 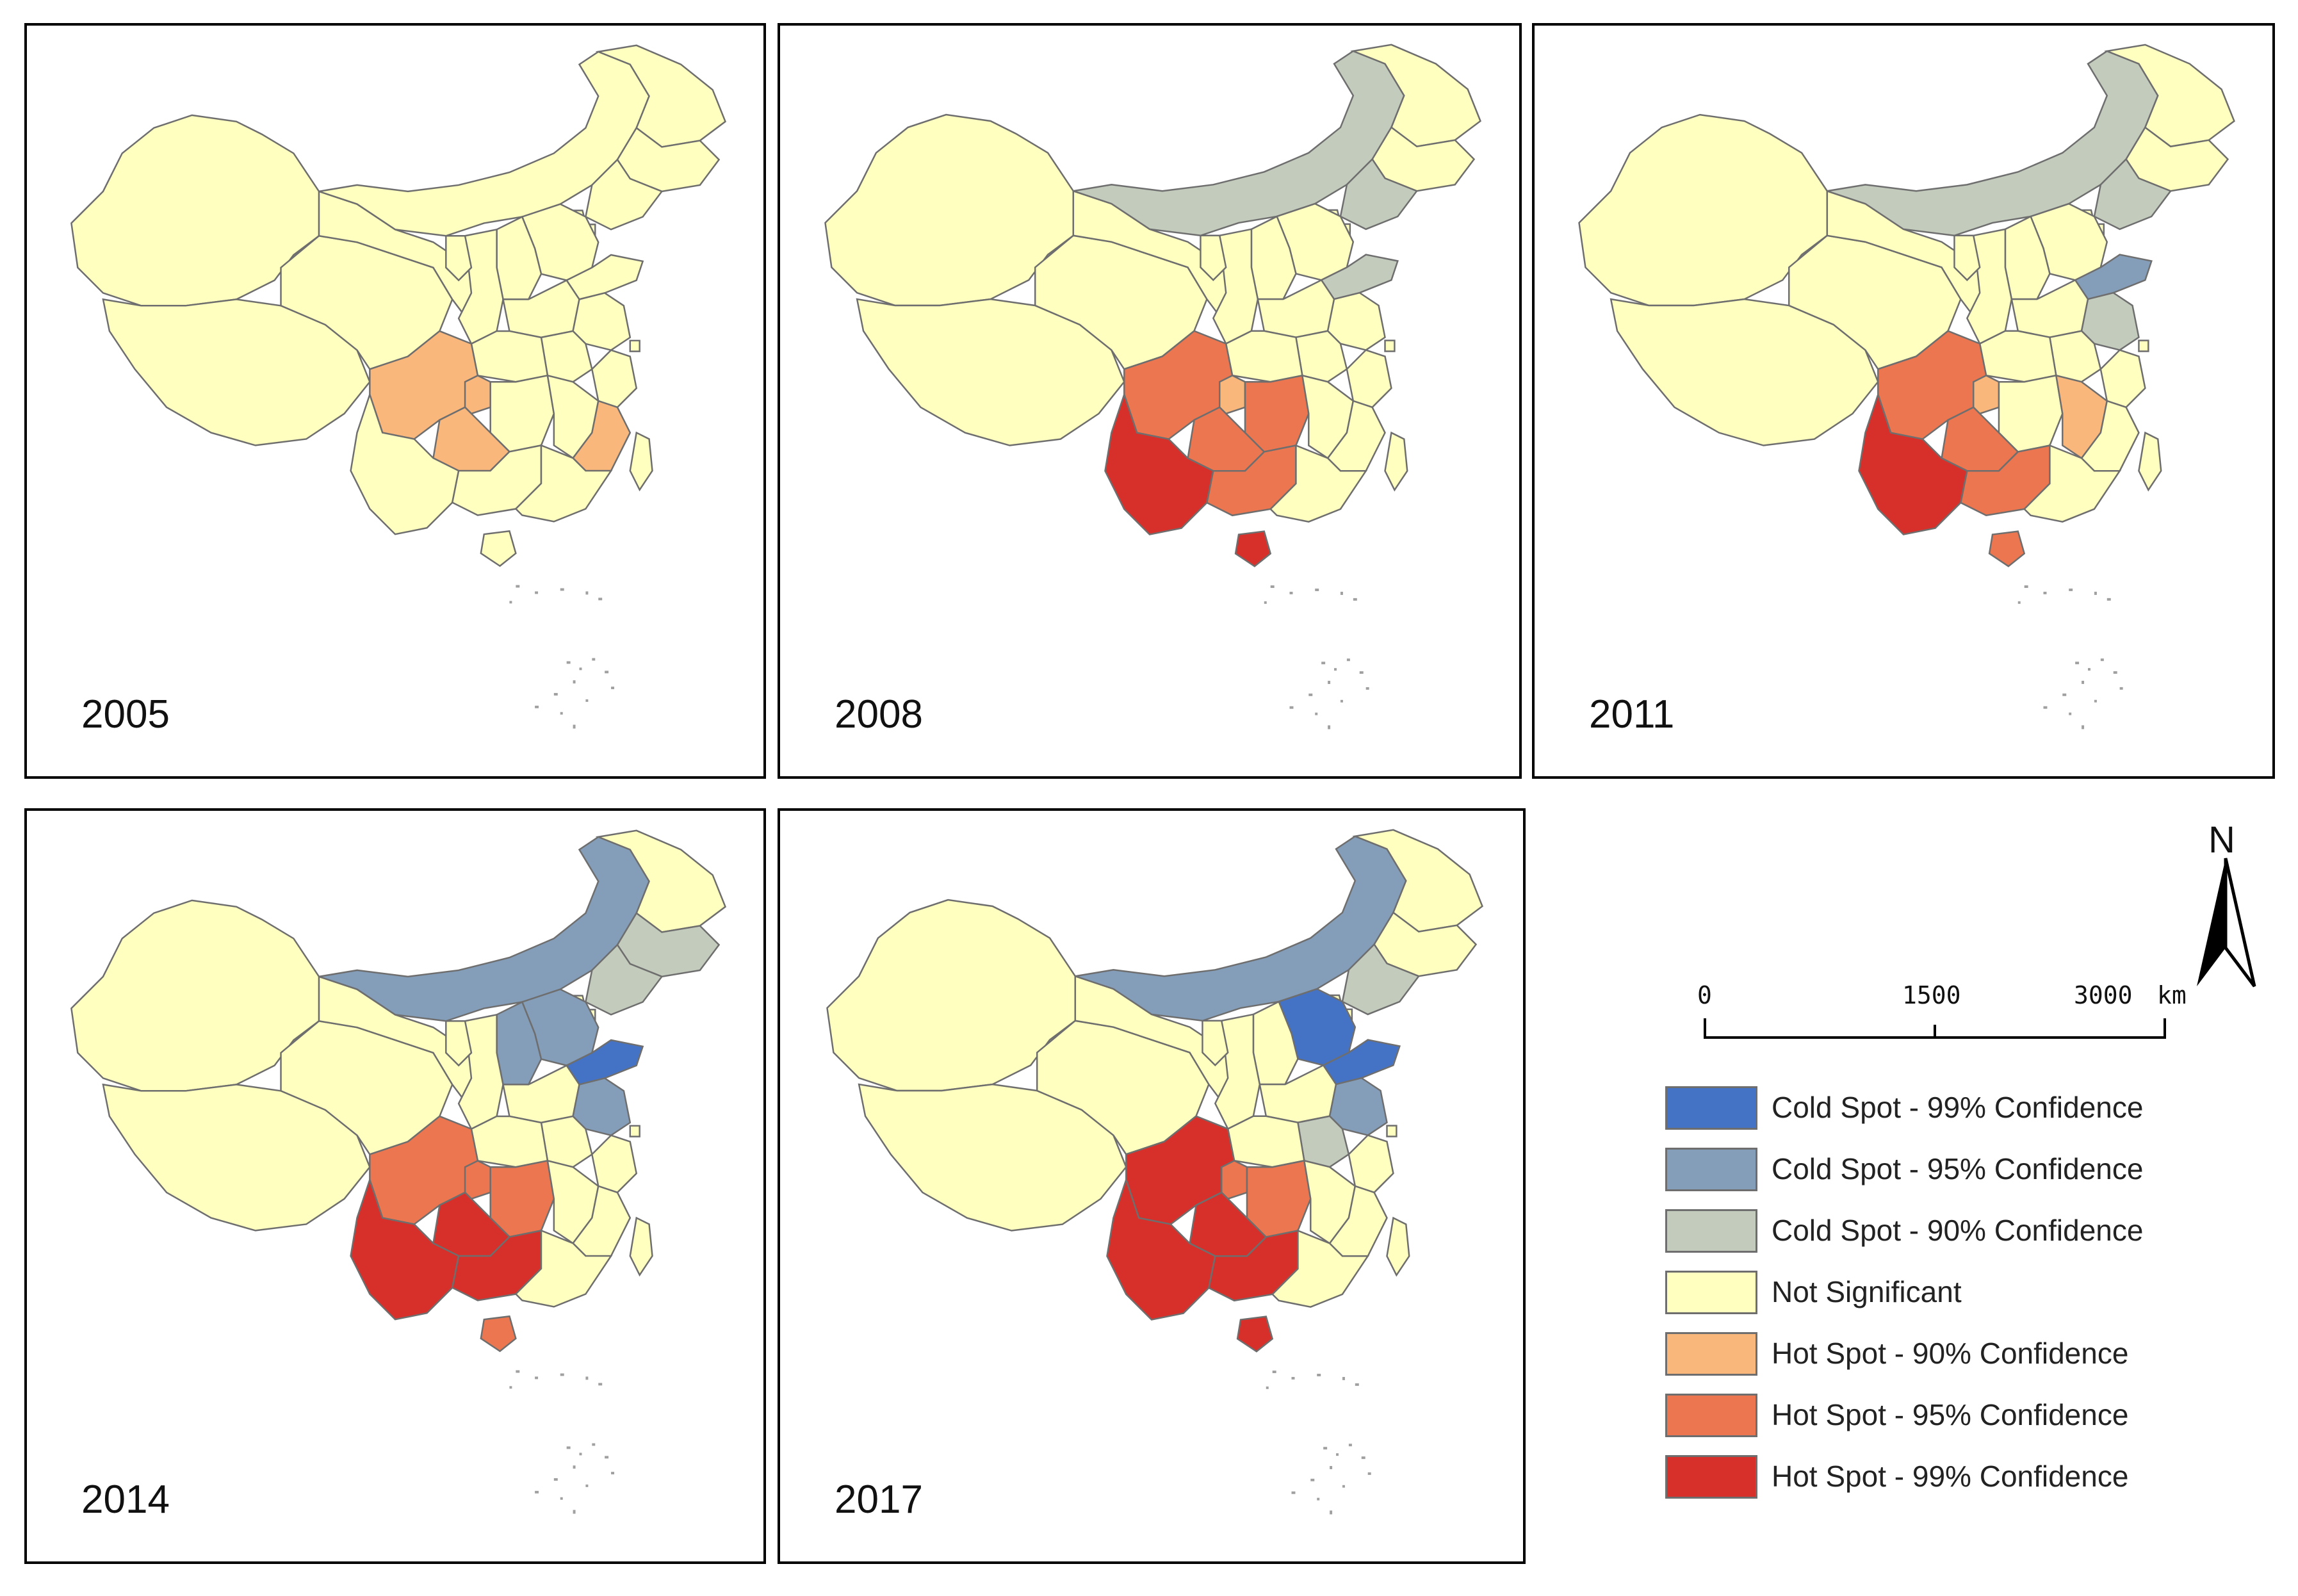 What do you see at coordinates (1935, 1028) in the screenshot?
I see `scale-bar` at bounding box center [1935, 1028].